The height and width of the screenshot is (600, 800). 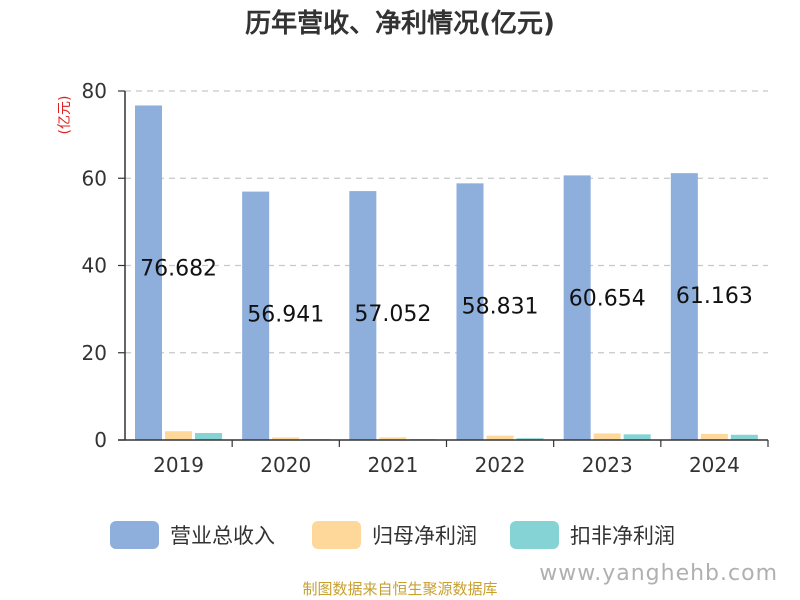 I want to click on x-tick-label: 2020, so click(x=285, y=465).